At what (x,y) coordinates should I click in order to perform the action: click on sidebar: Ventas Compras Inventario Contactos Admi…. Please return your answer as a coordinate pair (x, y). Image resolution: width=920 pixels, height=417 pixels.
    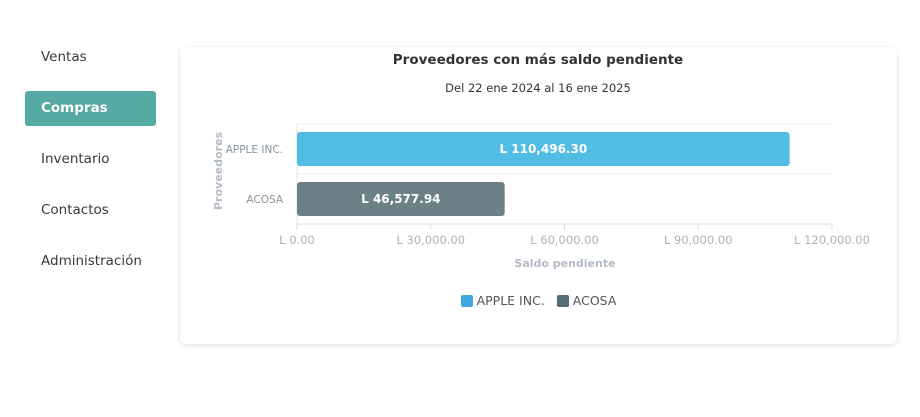
    Looking at the image, I should click on (90, 167).